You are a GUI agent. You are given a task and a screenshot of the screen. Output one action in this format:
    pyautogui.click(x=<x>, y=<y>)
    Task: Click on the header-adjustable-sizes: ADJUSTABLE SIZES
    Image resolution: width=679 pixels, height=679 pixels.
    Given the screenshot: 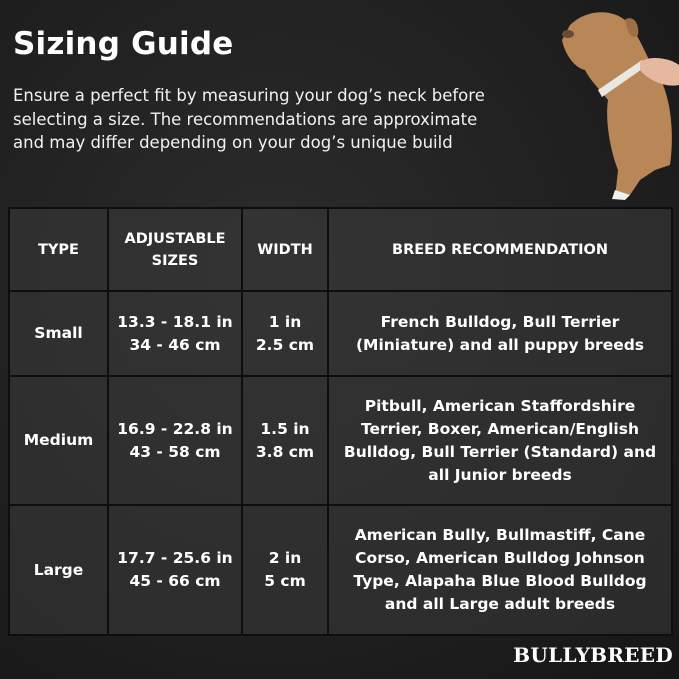 What is the action you would take?
    pyautogui.click(x=175, y=249)
    